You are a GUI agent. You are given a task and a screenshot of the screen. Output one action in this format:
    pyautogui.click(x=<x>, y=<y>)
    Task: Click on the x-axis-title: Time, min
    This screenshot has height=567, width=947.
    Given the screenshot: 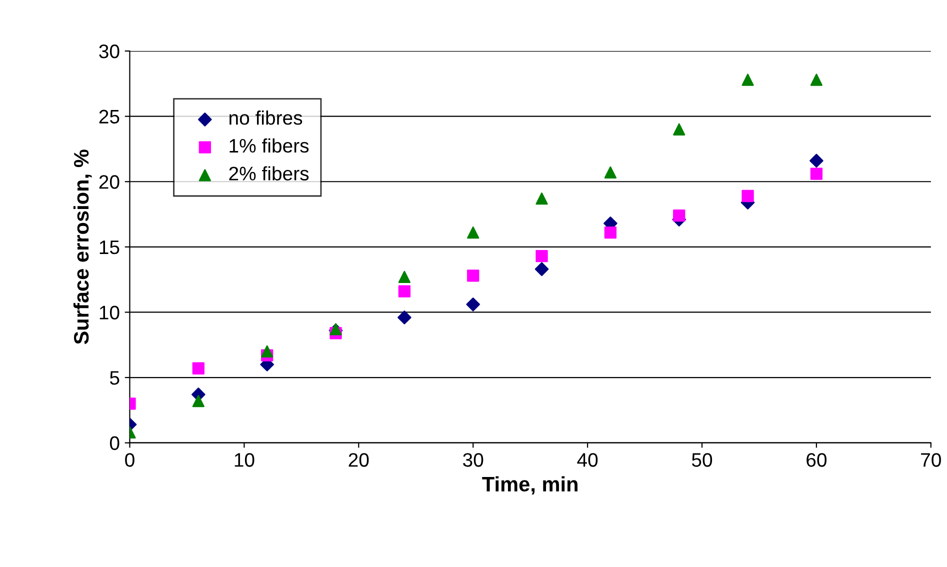 What is the action you would take?
    pyautogui.click(x=530, y=485)
    